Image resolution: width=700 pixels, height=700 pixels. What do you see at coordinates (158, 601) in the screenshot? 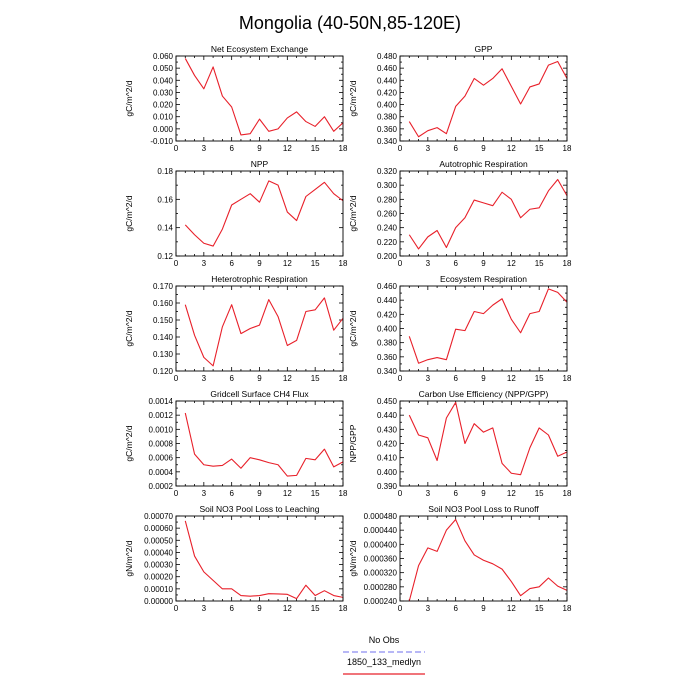
I see `y-tick-label: 0.00000` at bounding box center [158, 601].